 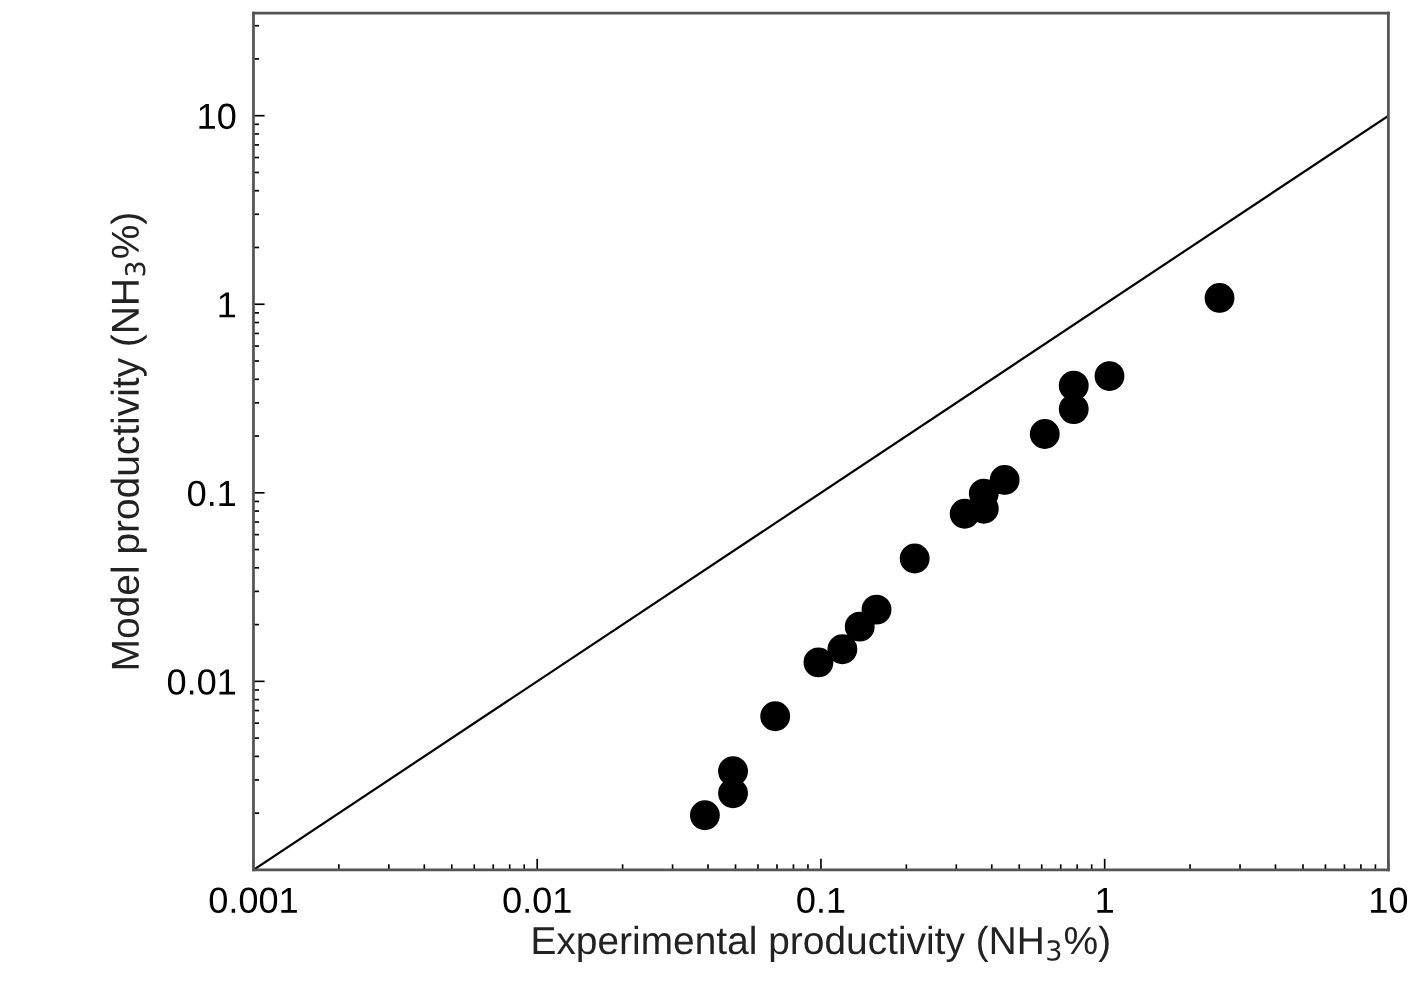 What do you see at coordinates (1389, 900) in the screenshot?
I see `x-tick-label: 10` at bounding box center [1389, 900].